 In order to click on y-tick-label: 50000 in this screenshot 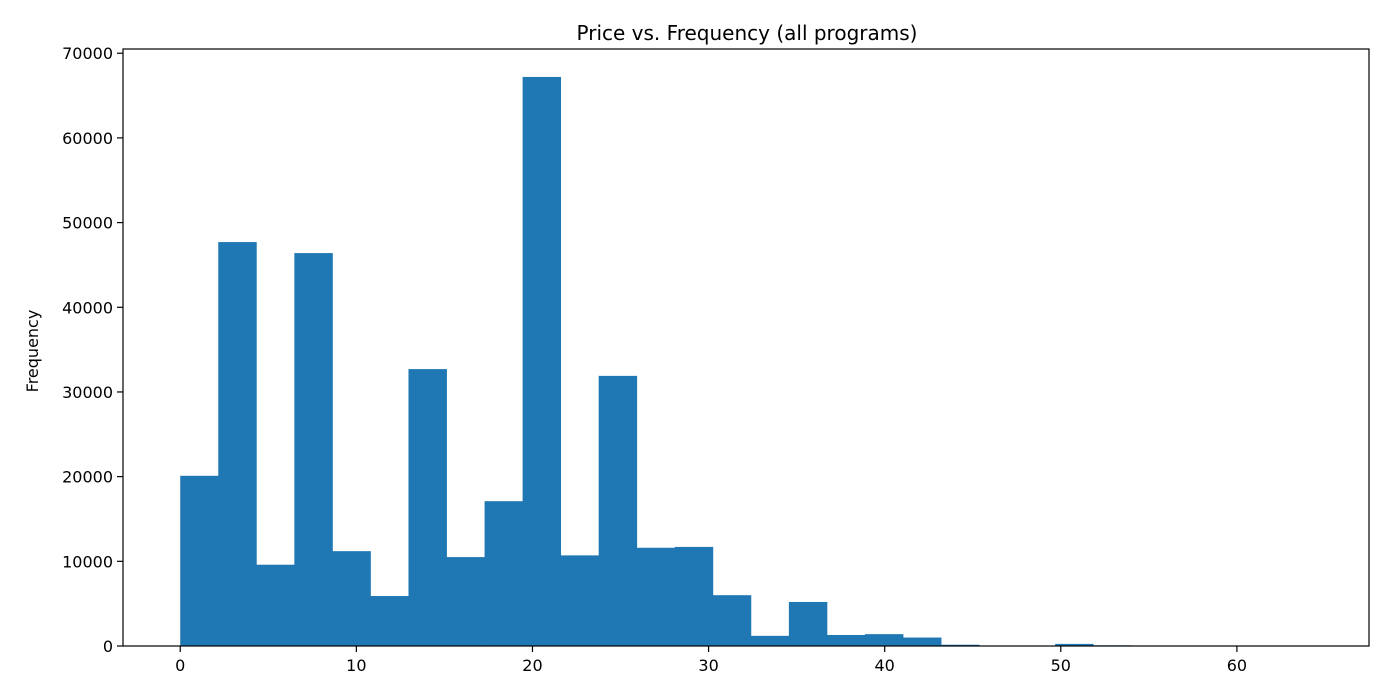, I will do `click(87, 223)`.